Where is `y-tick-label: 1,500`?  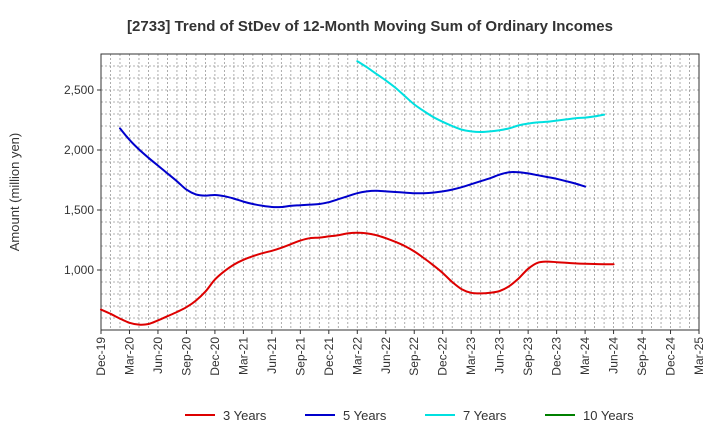
y-tick-label: 1,500 is located at coordinates (79, 210).